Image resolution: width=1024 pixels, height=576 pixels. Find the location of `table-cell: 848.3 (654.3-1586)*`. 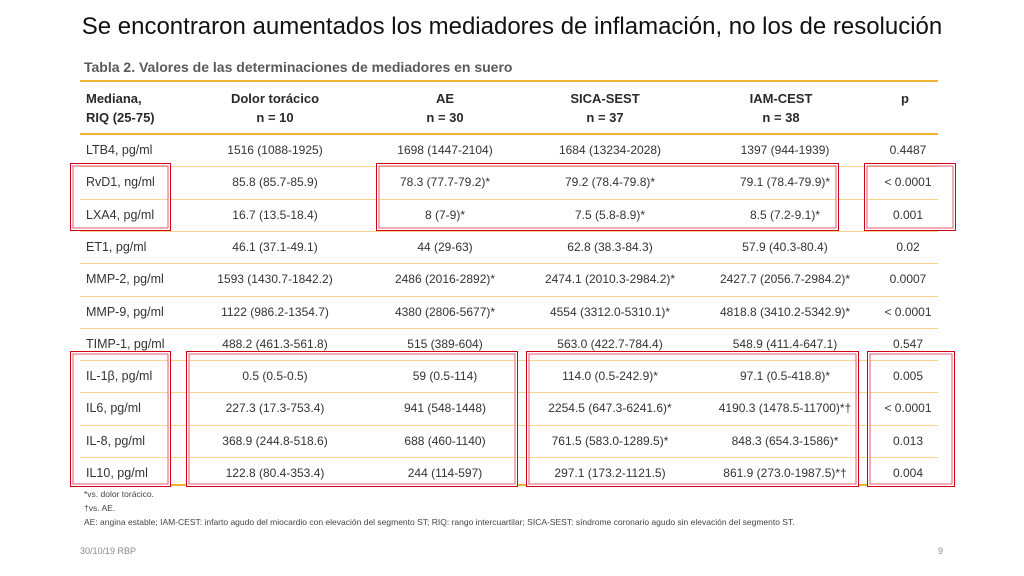

table-cell: 848.3 (654.3-1586)* is located at coordinates (785, 440).